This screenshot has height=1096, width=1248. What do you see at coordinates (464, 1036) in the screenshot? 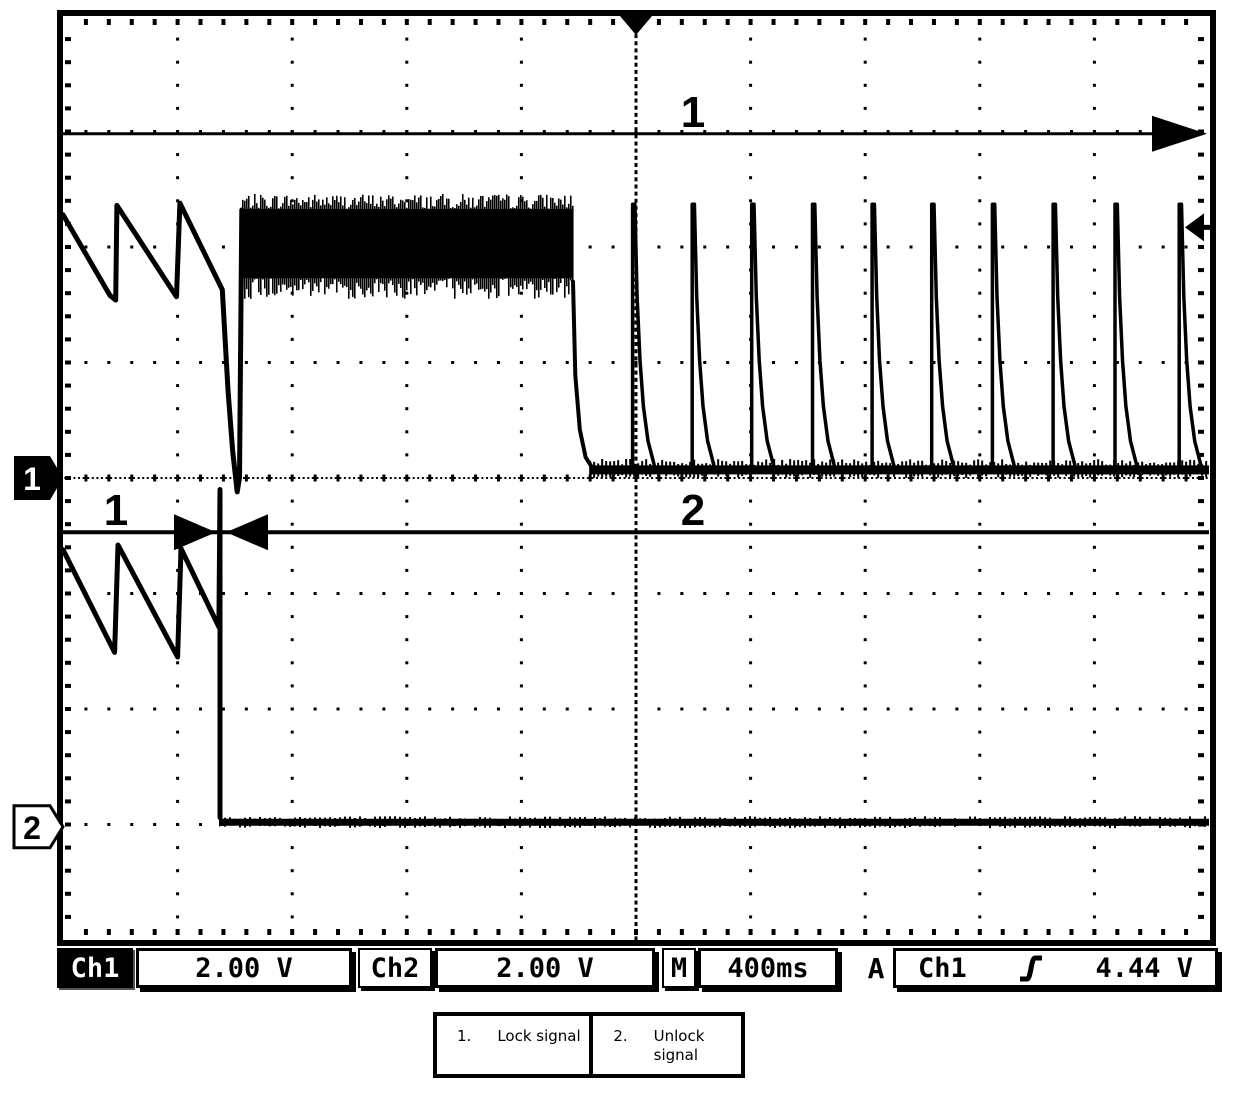
I see `legend-num-1: 1.` at bounding box center [464, 1036].